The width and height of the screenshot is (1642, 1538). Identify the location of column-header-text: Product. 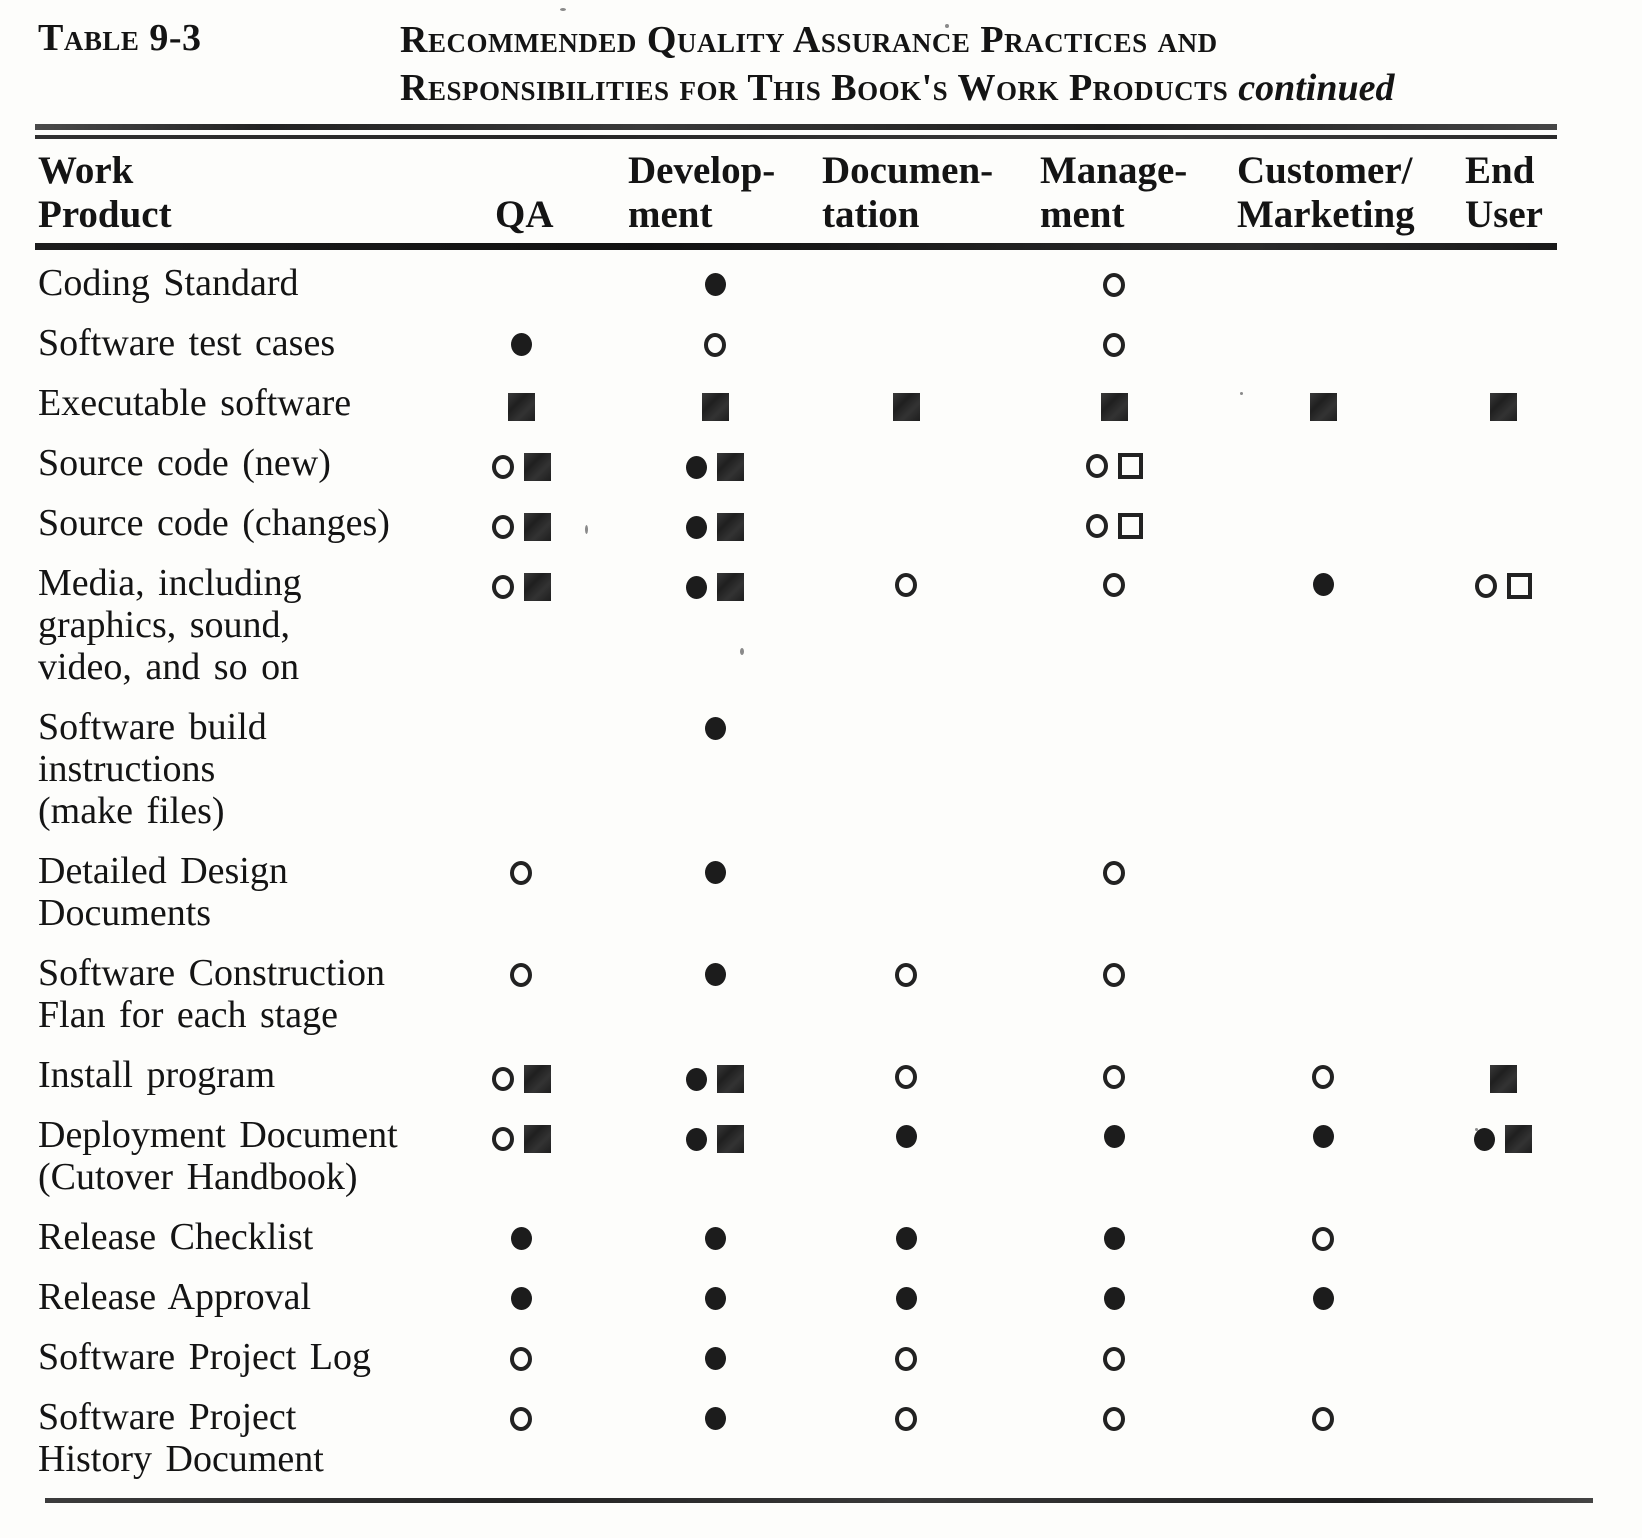
(105, 214).